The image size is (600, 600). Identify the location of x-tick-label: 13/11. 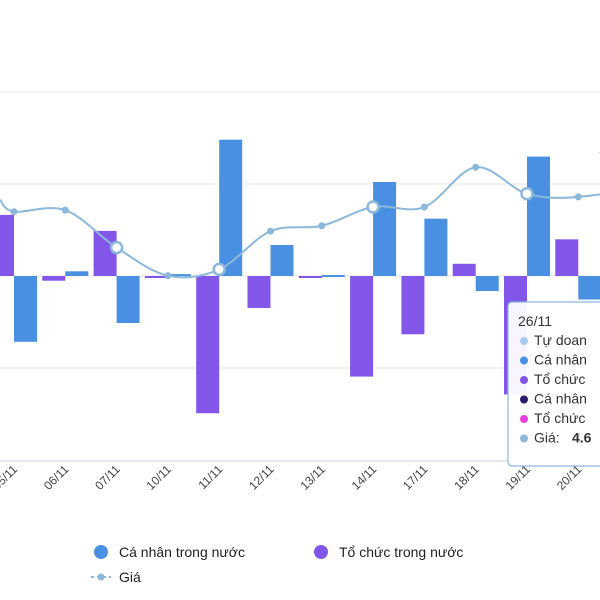
(312, 477).